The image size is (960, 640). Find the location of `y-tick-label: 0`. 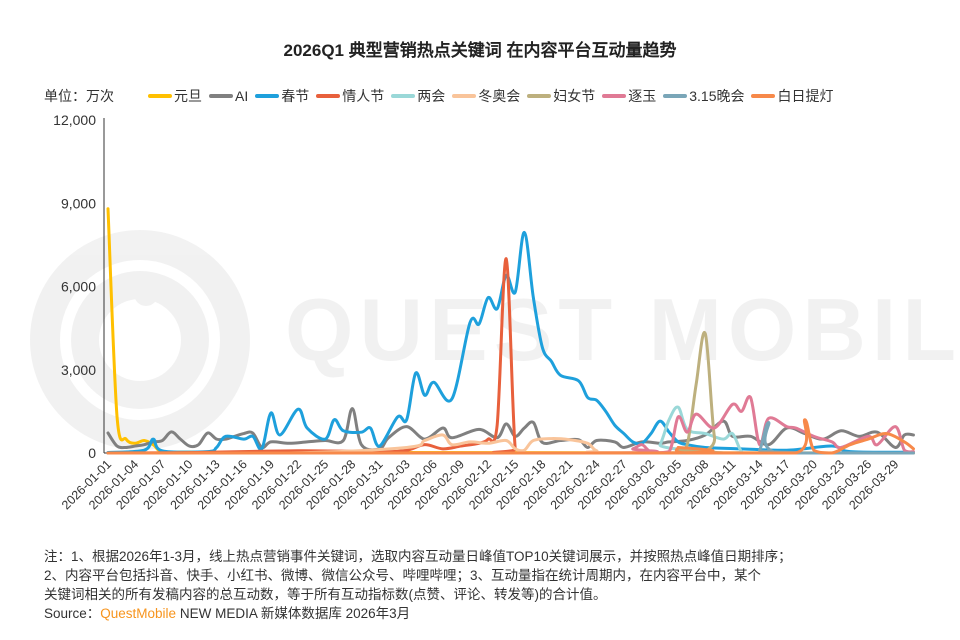

y-tick-label: 0 is located at coordinates (92, 453).